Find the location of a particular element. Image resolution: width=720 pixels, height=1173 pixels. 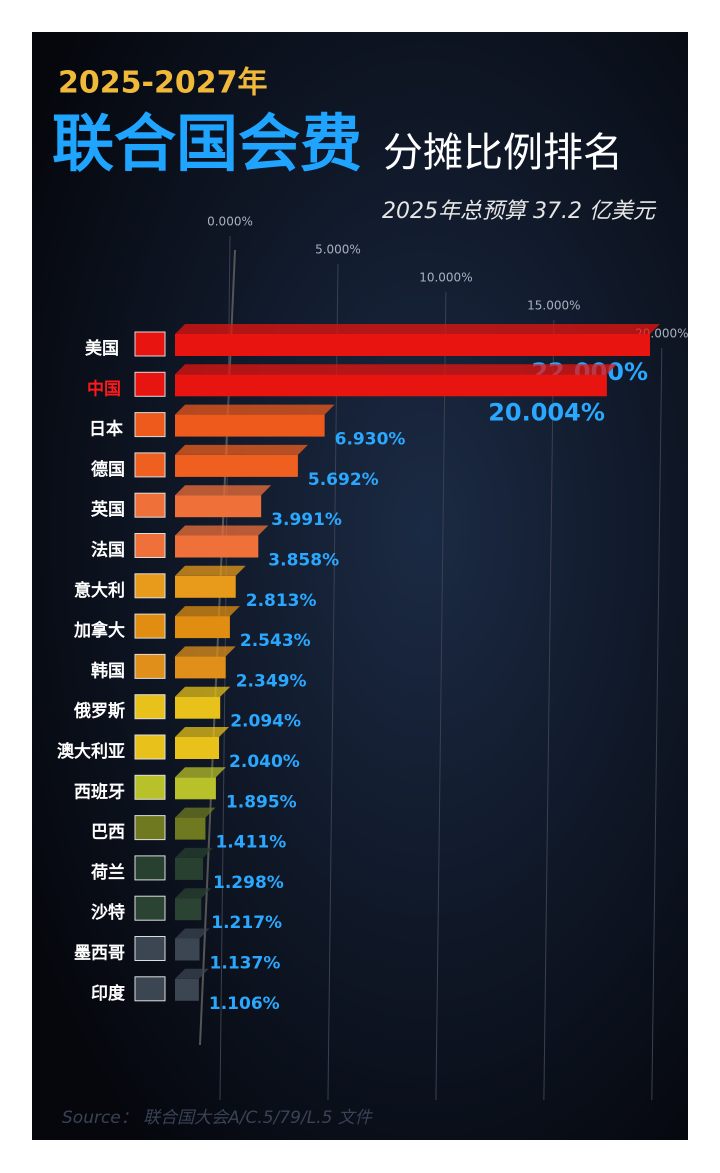

year-title: 2025-2027年 is located at coordinates (162, 83).